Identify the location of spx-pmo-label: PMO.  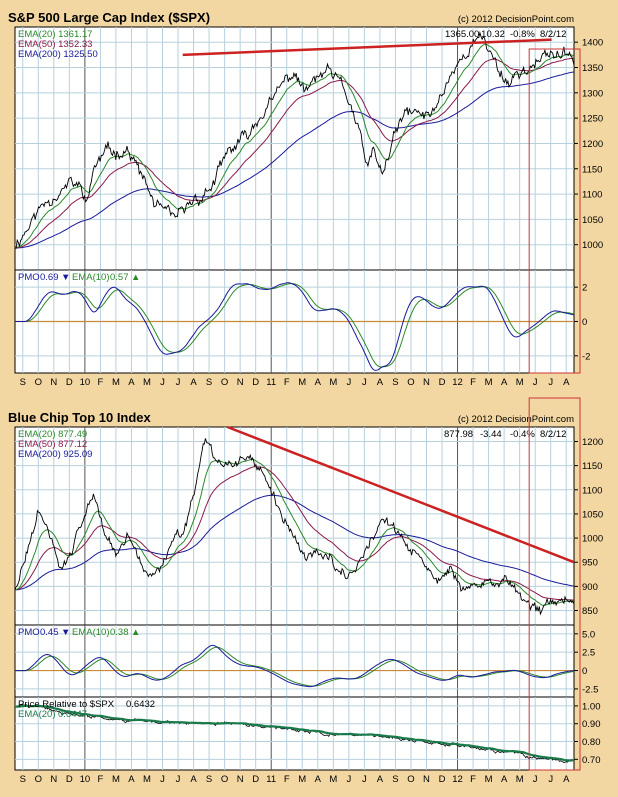
(29, 277).